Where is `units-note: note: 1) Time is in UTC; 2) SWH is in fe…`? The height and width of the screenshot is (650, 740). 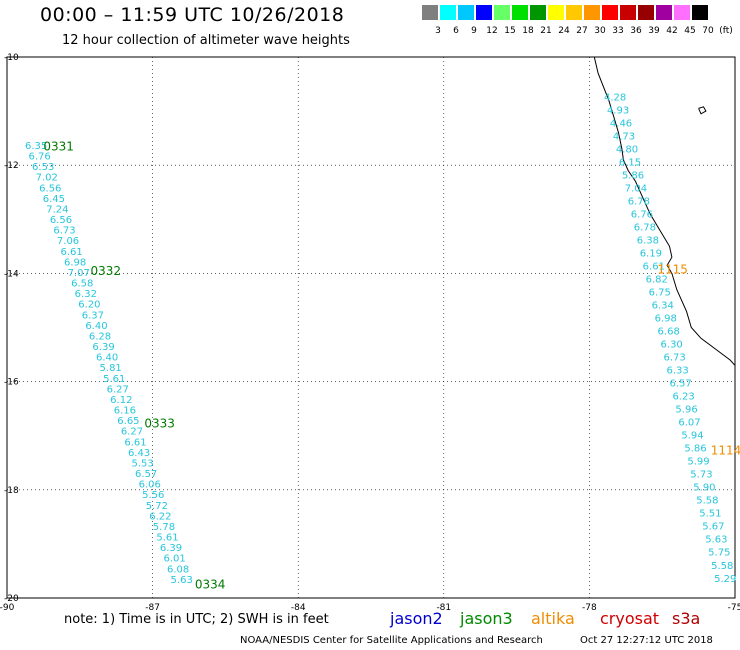
units-note: note: 1) Time is in UTC; 2) SWH is in fe… is located at coordinates (196, 619).